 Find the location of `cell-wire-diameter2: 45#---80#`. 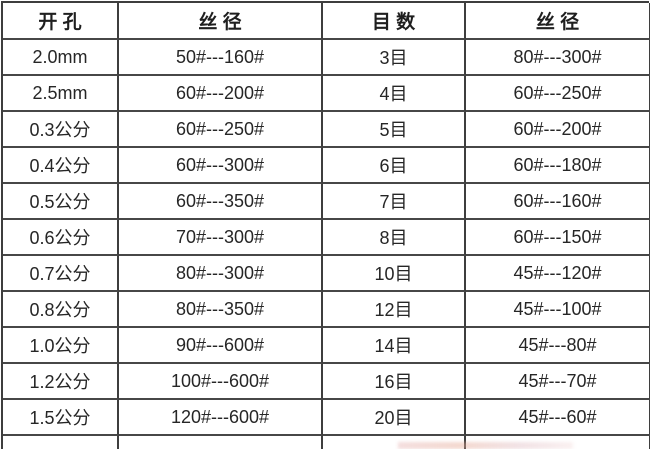

cell-wire-diameter2: 45#---80# is located at coordinates (558, 346).